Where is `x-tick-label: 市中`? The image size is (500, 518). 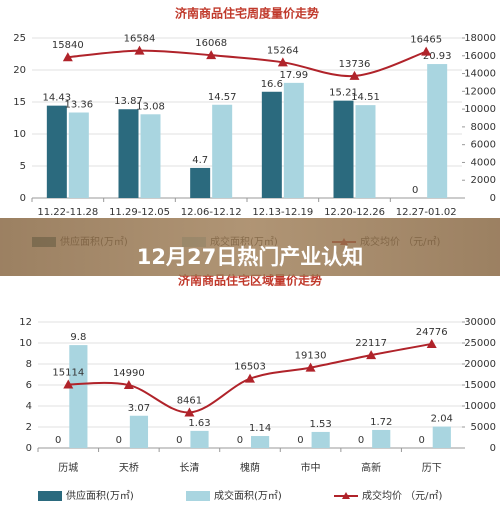 x-tick-label: 市中 is located at coordinates (311, 467).